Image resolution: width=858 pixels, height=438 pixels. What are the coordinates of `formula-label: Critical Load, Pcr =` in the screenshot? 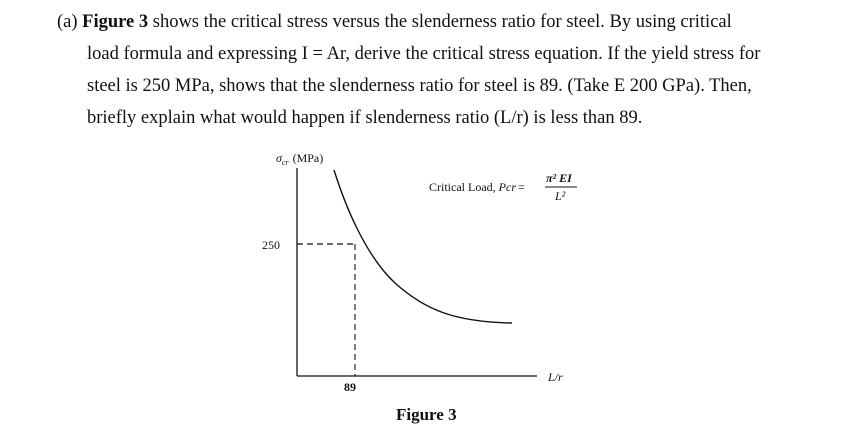 It's located at (477, 187).